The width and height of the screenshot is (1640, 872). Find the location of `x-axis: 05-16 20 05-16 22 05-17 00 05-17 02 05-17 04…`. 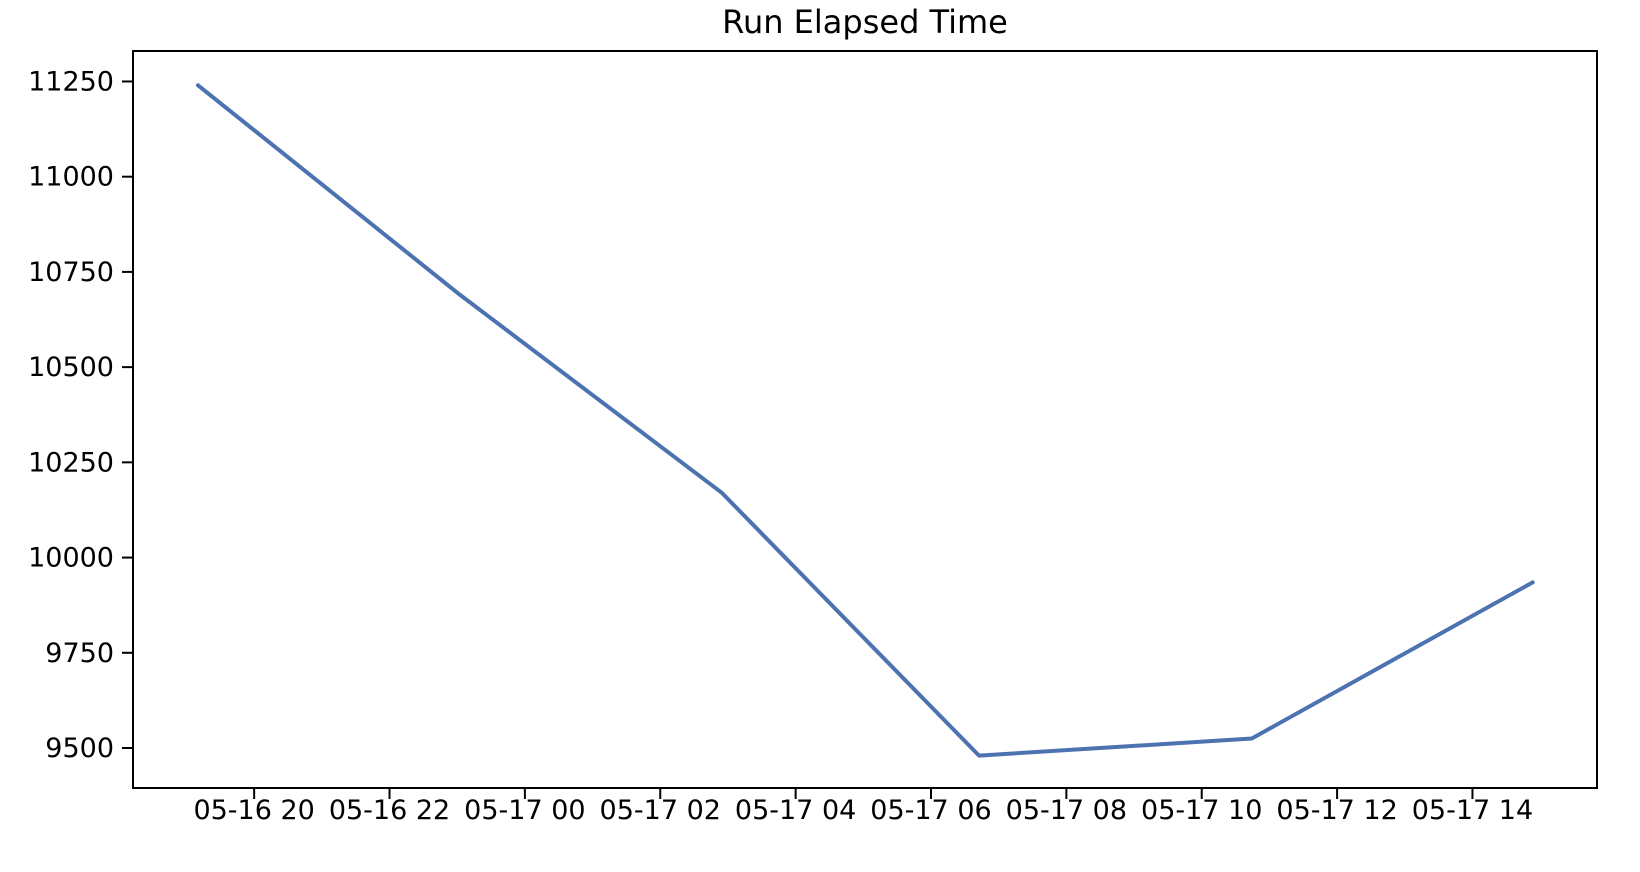

x-axis: 05-16 20 05-16 22 05-17 00 05-17 02 05-17 04… is located at coordinates (863, 807).